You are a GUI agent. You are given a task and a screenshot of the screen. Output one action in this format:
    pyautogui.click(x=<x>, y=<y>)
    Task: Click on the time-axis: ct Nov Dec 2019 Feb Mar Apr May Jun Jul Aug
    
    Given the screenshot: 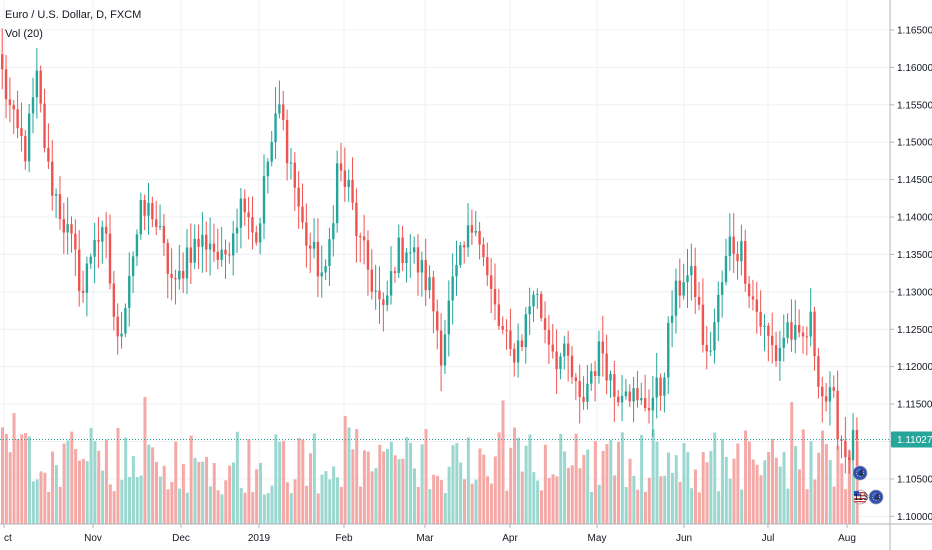 What is the action you would take?
    pyautogui.click(x=466, y=533)
    